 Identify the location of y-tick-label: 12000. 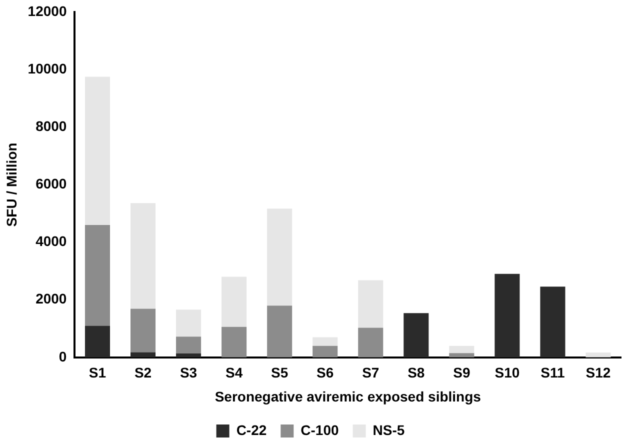
(47, 10).